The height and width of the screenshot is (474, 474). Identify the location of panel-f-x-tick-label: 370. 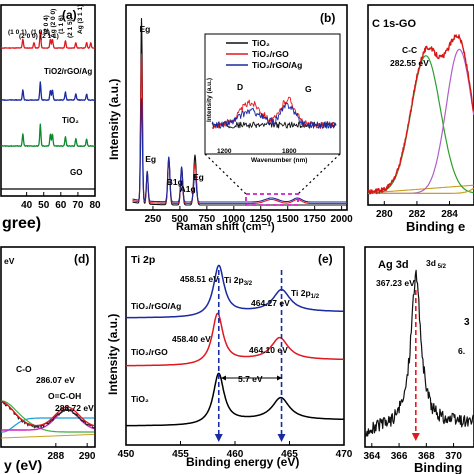
(453, 456).